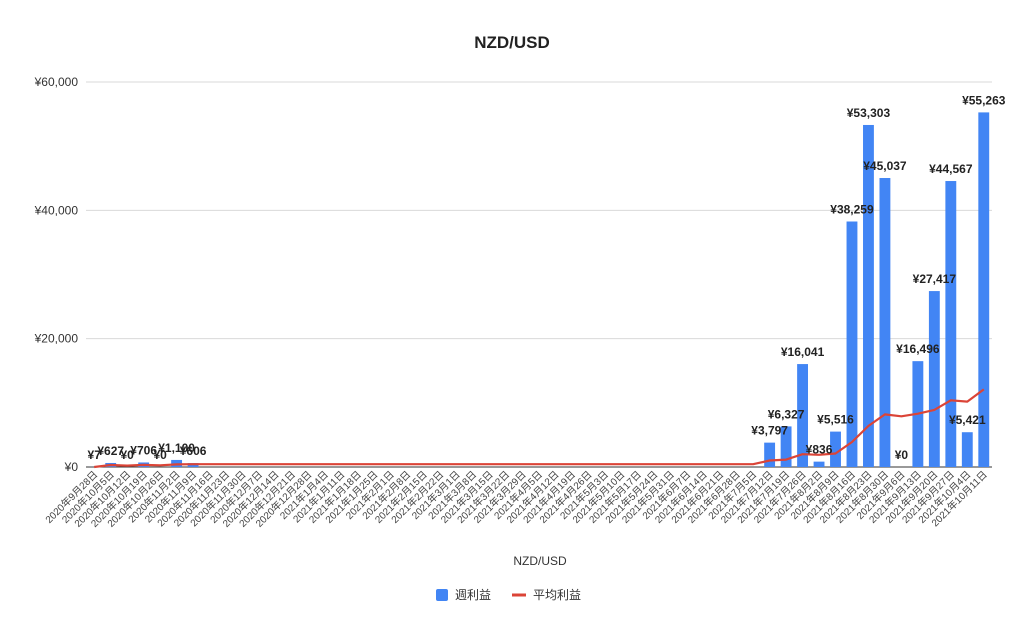 The height and width of the screenshot is (634, 1024). Describe the element at coordinates (512, 42) in the screenshot. I see `chart-title: NZD/USD` at that location.